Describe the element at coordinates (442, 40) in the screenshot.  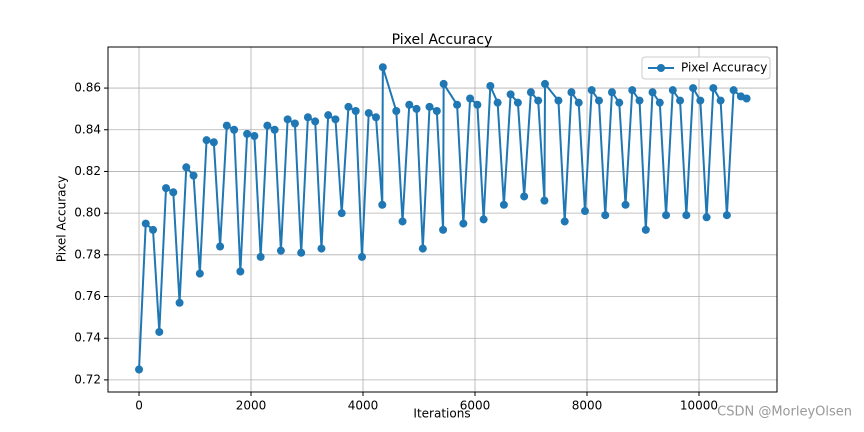
I see `chart-title: Pixel Accuracy` at that location.